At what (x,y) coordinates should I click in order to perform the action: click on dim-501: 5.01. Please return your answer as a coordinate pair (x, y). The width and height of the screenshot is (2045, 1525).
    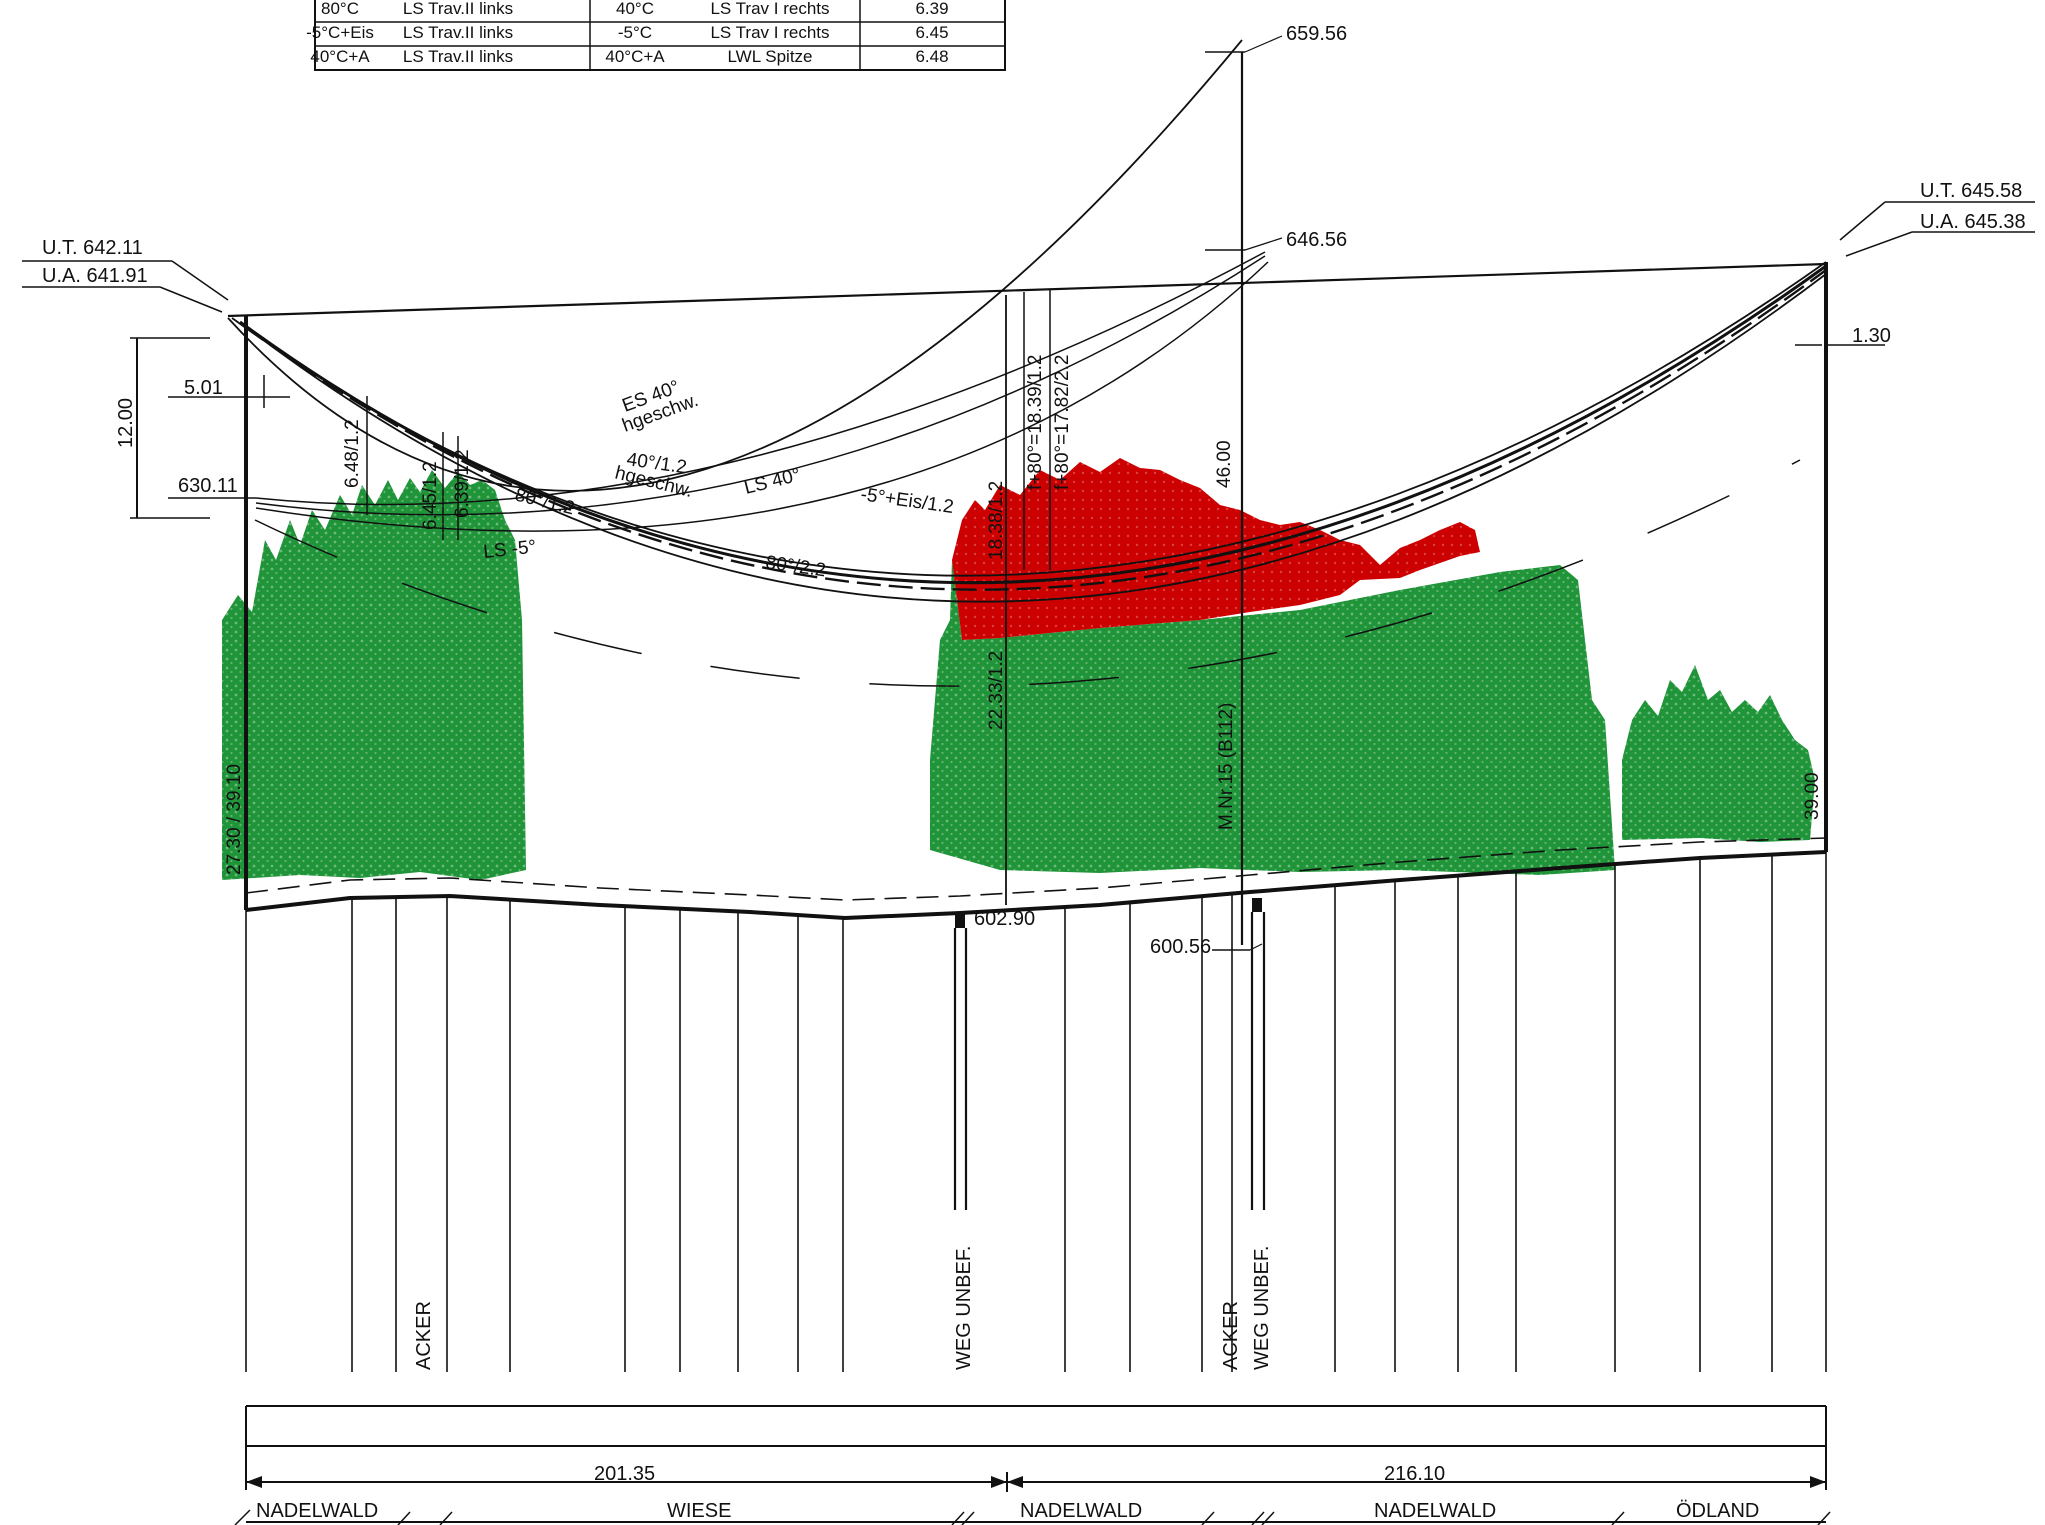
    Looking at the image, I should click on (203, 388).